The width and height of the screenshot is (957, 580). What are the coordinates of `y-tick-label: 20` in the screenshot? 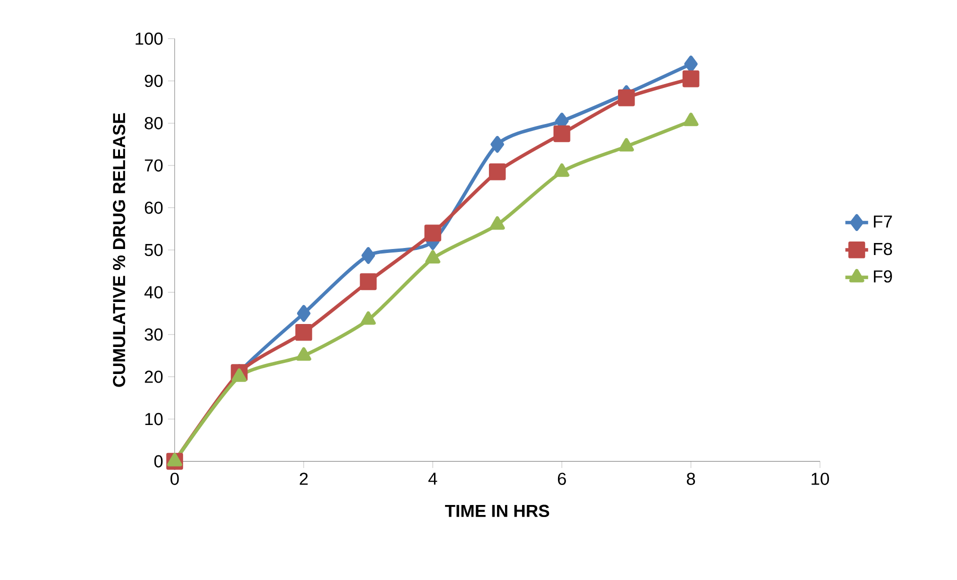 It's located at (153, 376).